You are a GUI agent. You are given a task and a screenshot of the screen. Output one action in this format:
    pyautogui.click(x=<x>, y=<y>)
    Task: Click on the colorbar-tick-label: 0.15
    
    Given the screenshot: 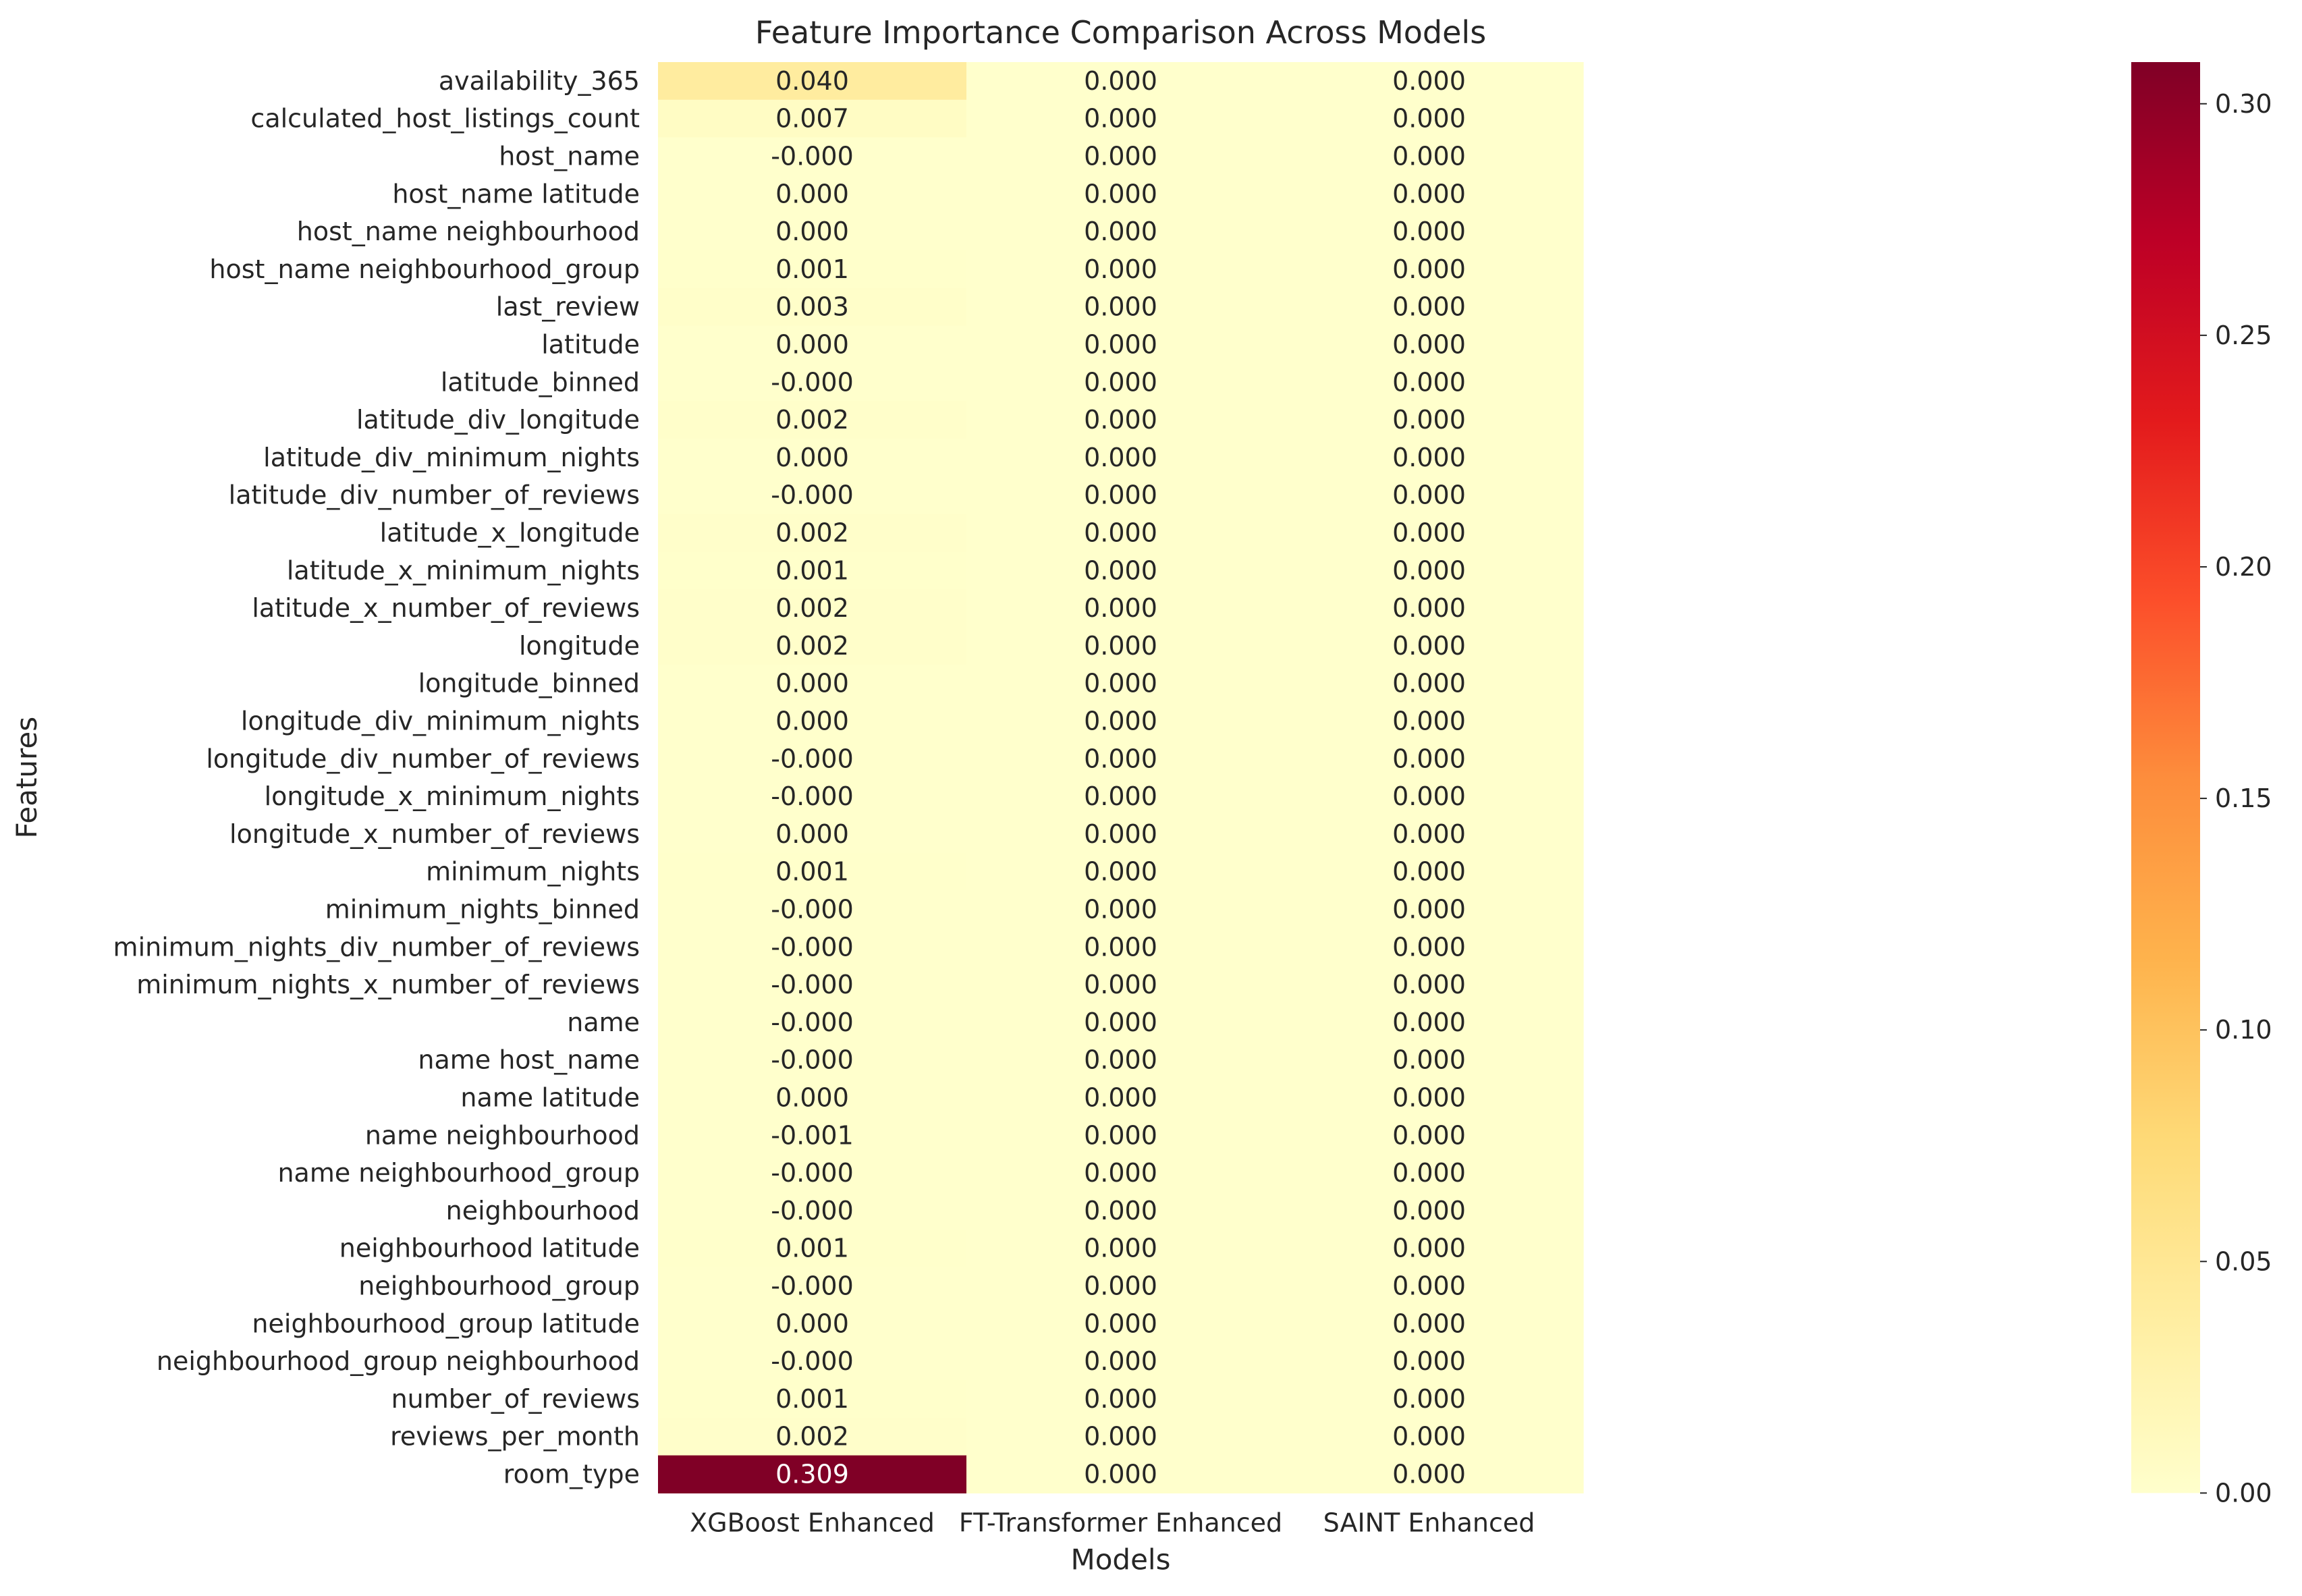 What is the action you would take?
    pyautogui.click(x=2243, y=798)
    